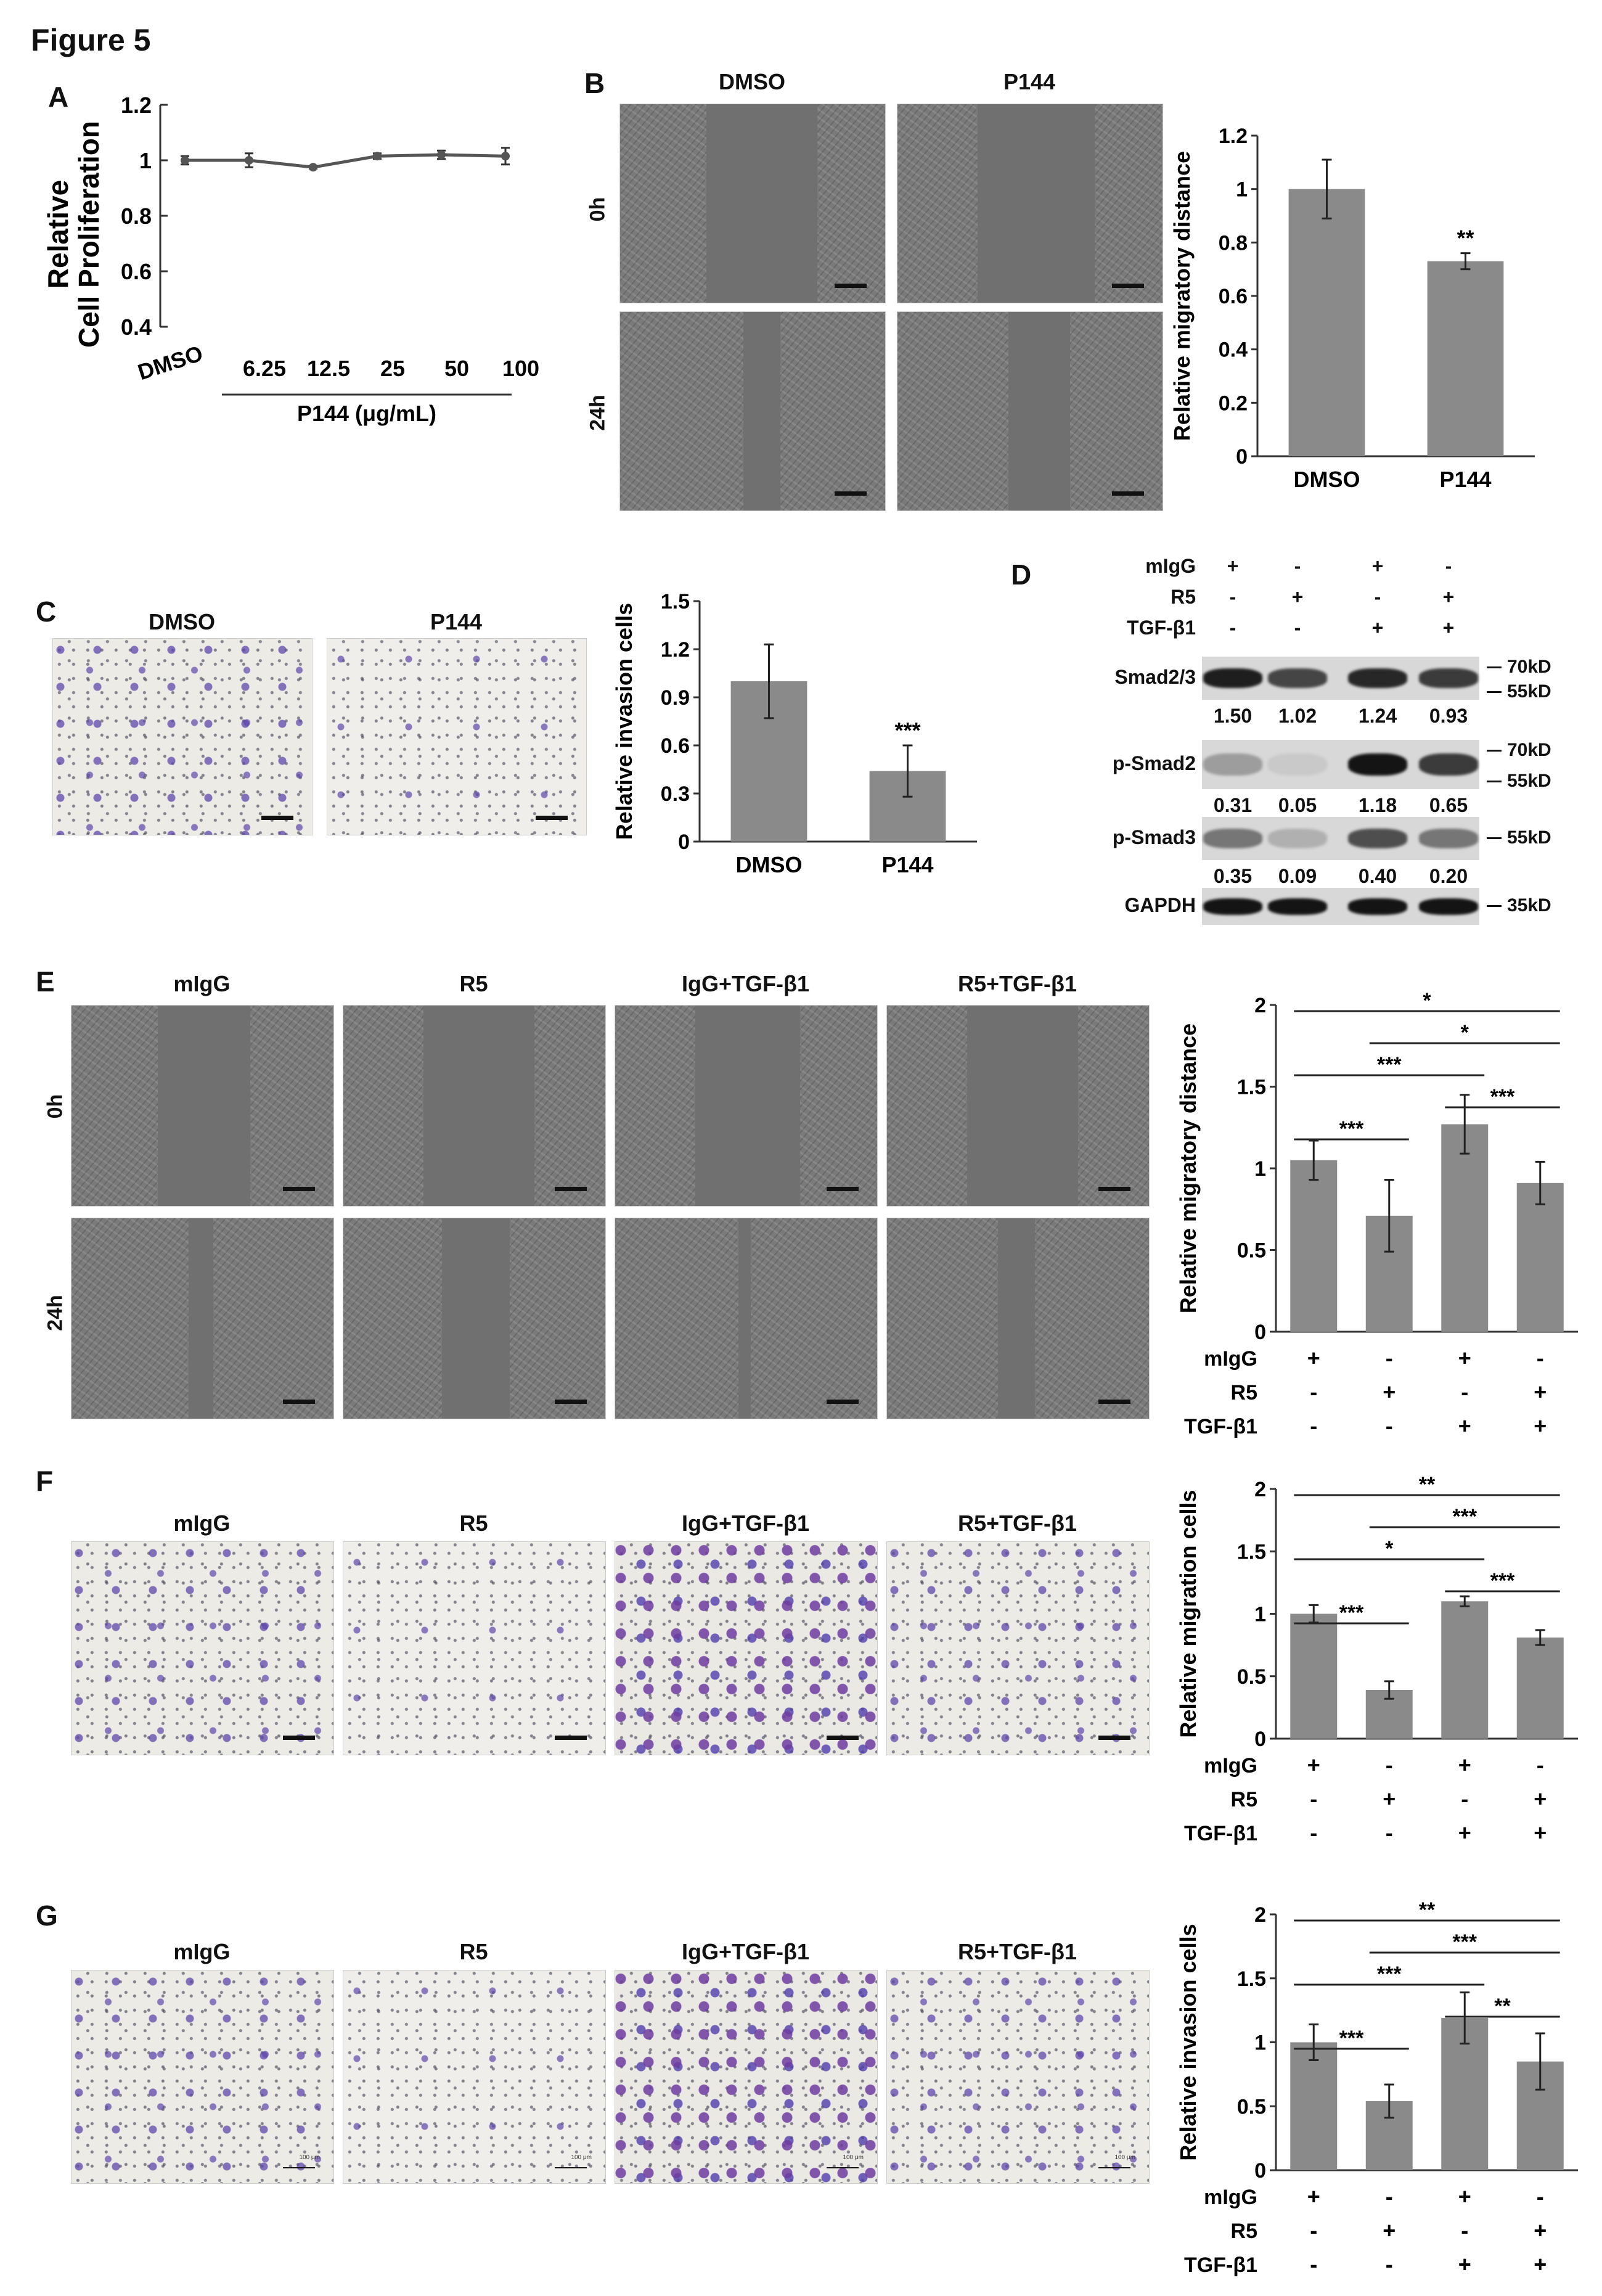  I want to click on panel-d-densitometry-value: 1.24, so click(1377, 716).